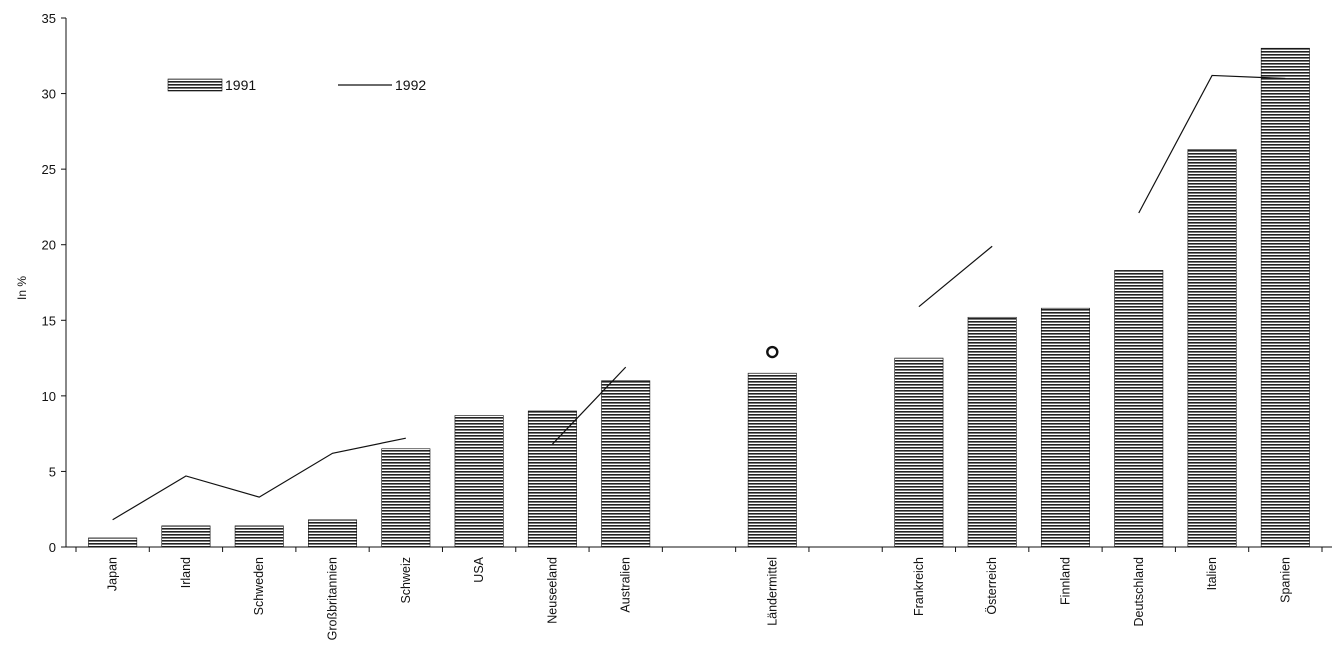  I want to click on y-tick-label: 20, so click(49, 245).